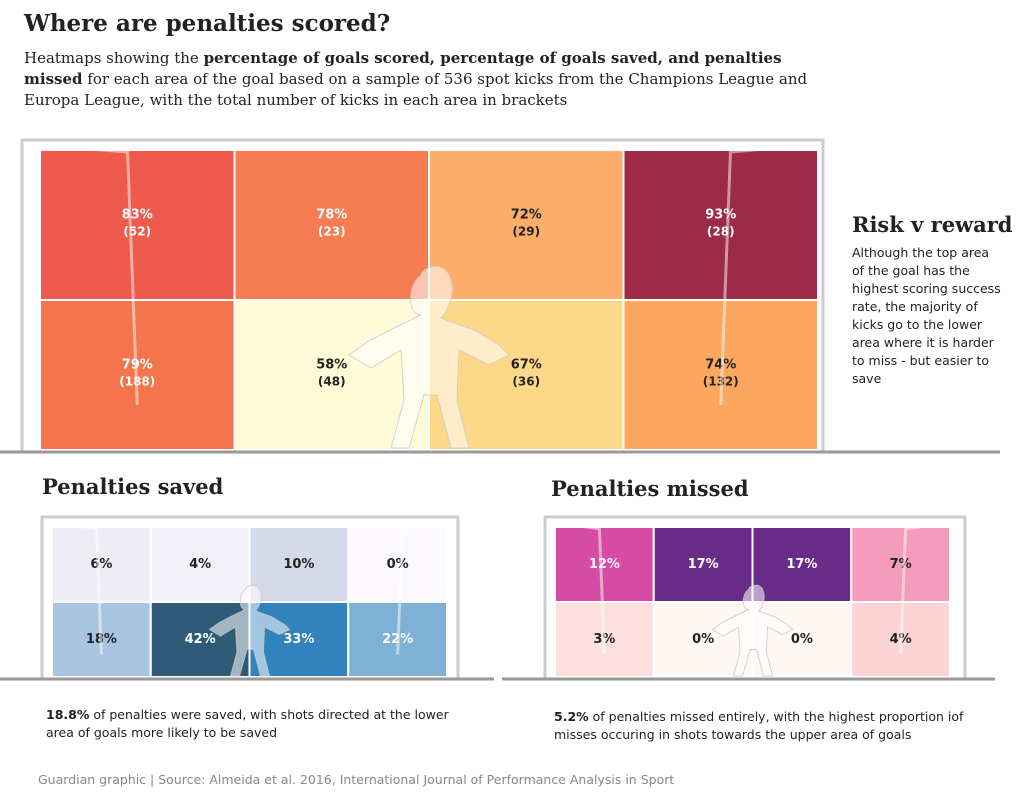 The height and width of the screenshot is (804, 1024). I want to click on value-label: 10%, so click(298, 564).